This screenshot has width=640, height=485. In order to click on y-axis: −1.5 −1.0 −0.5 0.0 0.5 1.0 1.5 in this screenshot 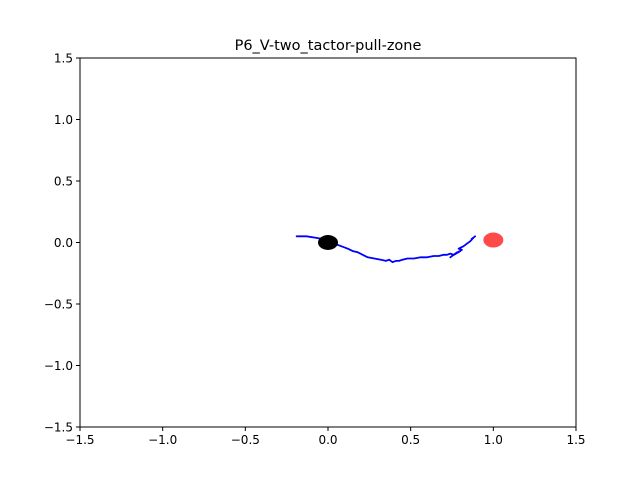, I will do `click(62, 243)`.